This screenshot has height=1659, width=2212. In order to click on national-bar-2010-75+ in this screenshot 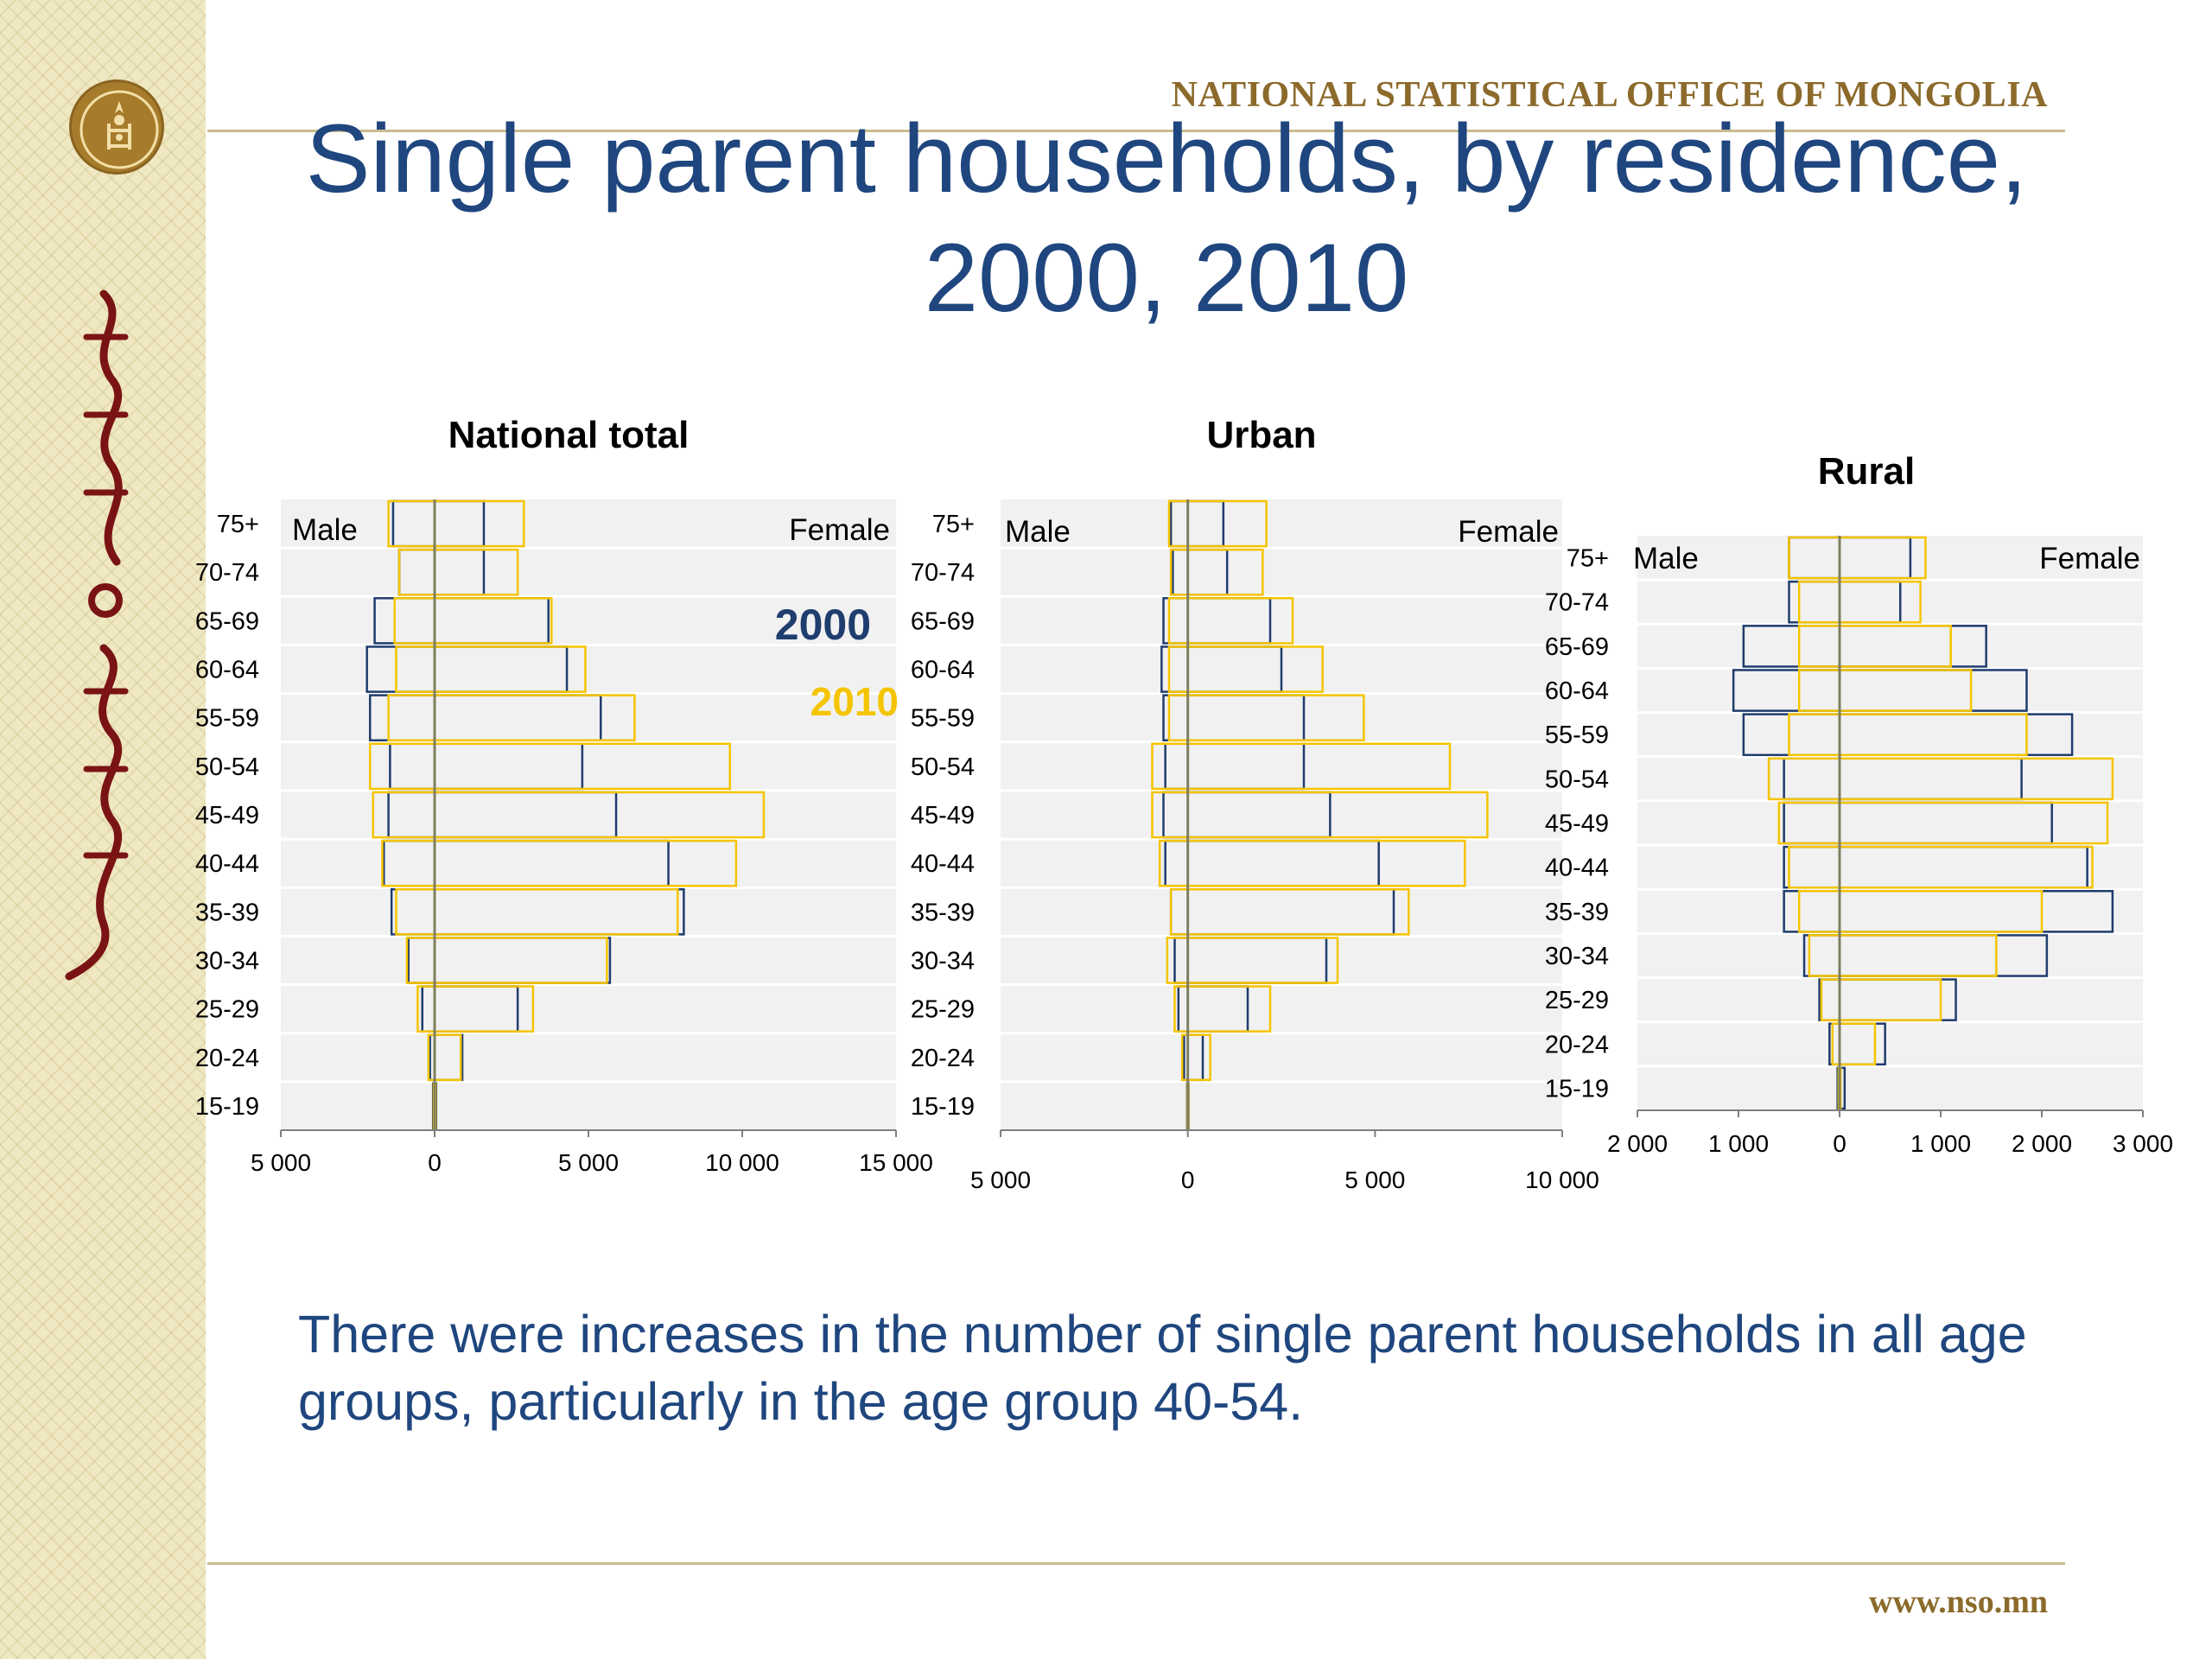, I will do `click(456, 523)`.